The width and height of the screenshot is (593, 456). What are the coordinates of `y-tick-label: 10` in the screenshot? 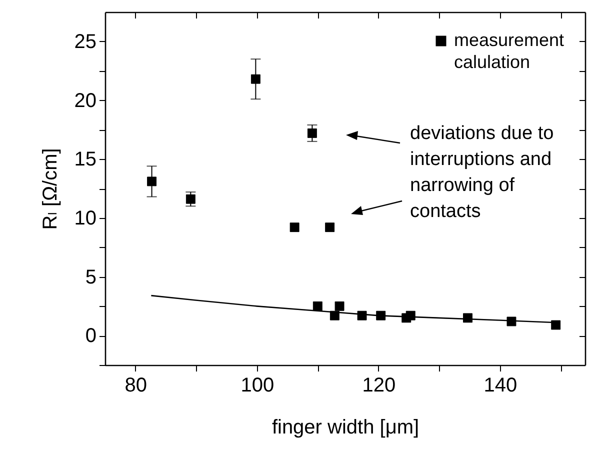 It's located at (85, 218).